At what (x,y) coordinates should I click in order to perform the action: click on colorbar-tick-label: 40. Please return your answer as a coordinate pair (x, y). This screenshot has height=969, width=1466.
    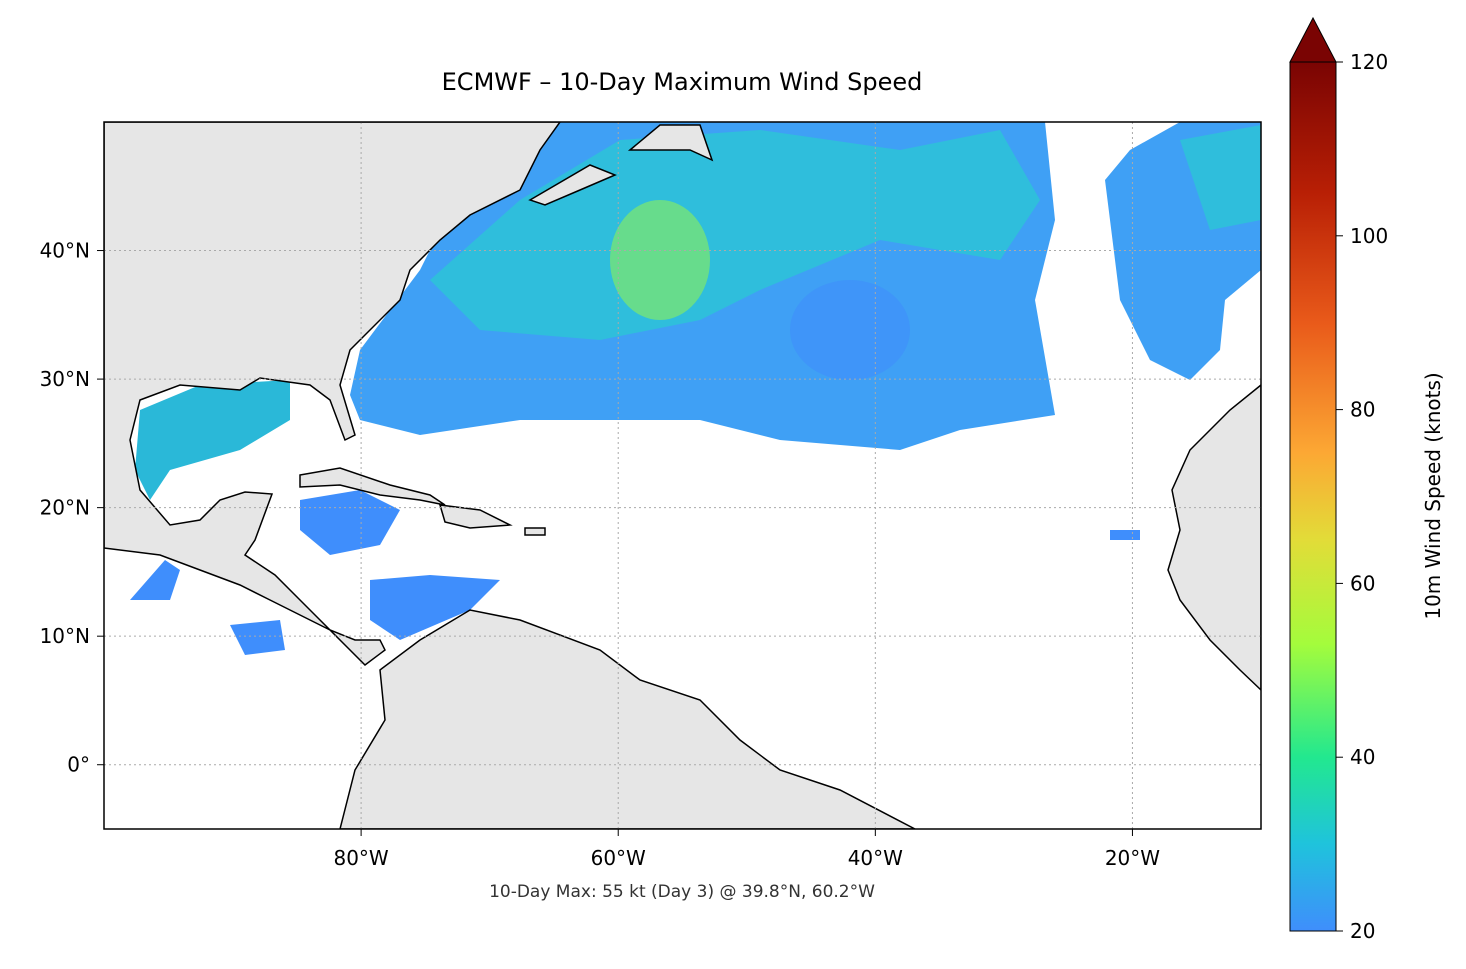
    Looking at the image, I should click on (1362, 757).